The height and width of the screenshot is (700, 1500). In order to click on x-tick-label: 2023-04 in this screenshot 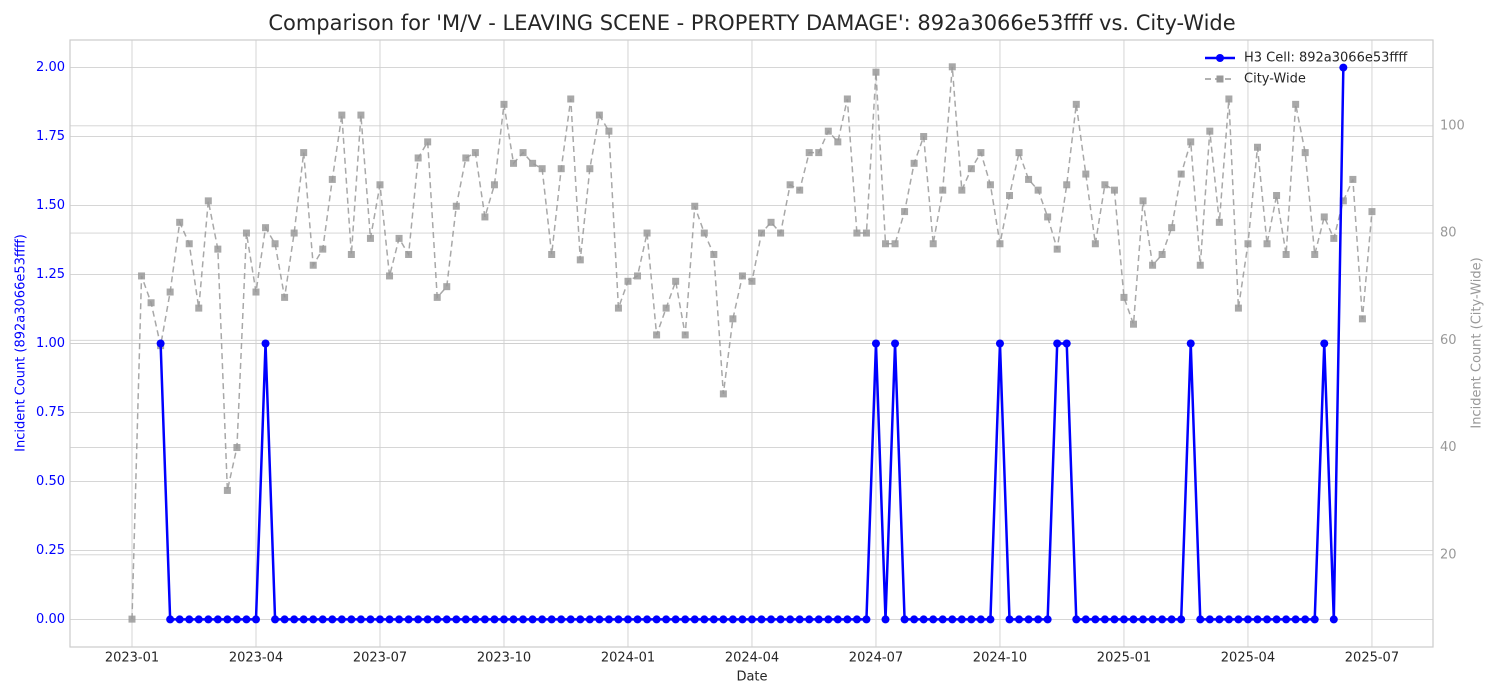, I will do `click(256, 658)`.